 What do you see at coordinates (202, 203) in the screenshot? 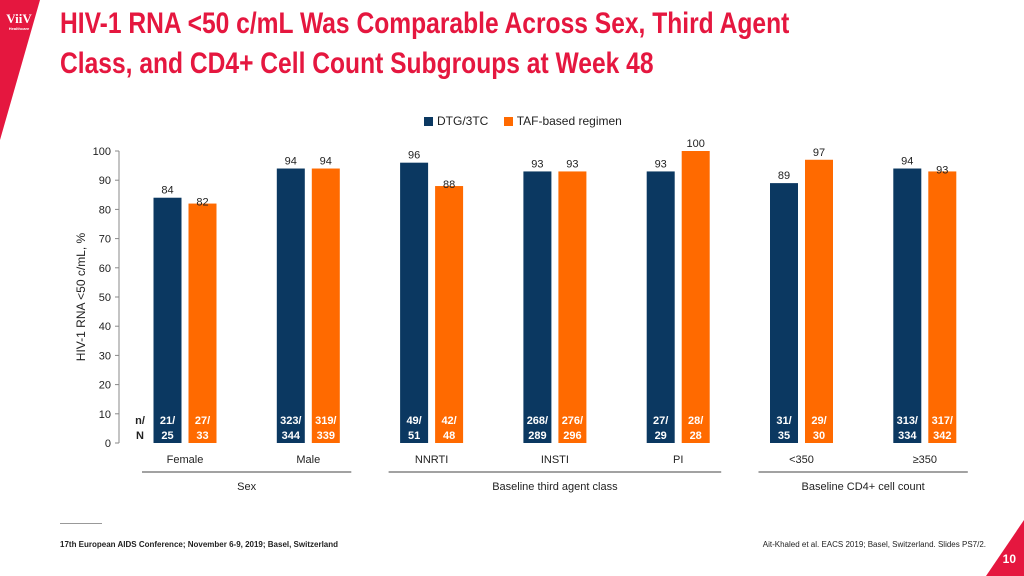
I see `bar-value-label: 82` at bounding box center [202, 203].